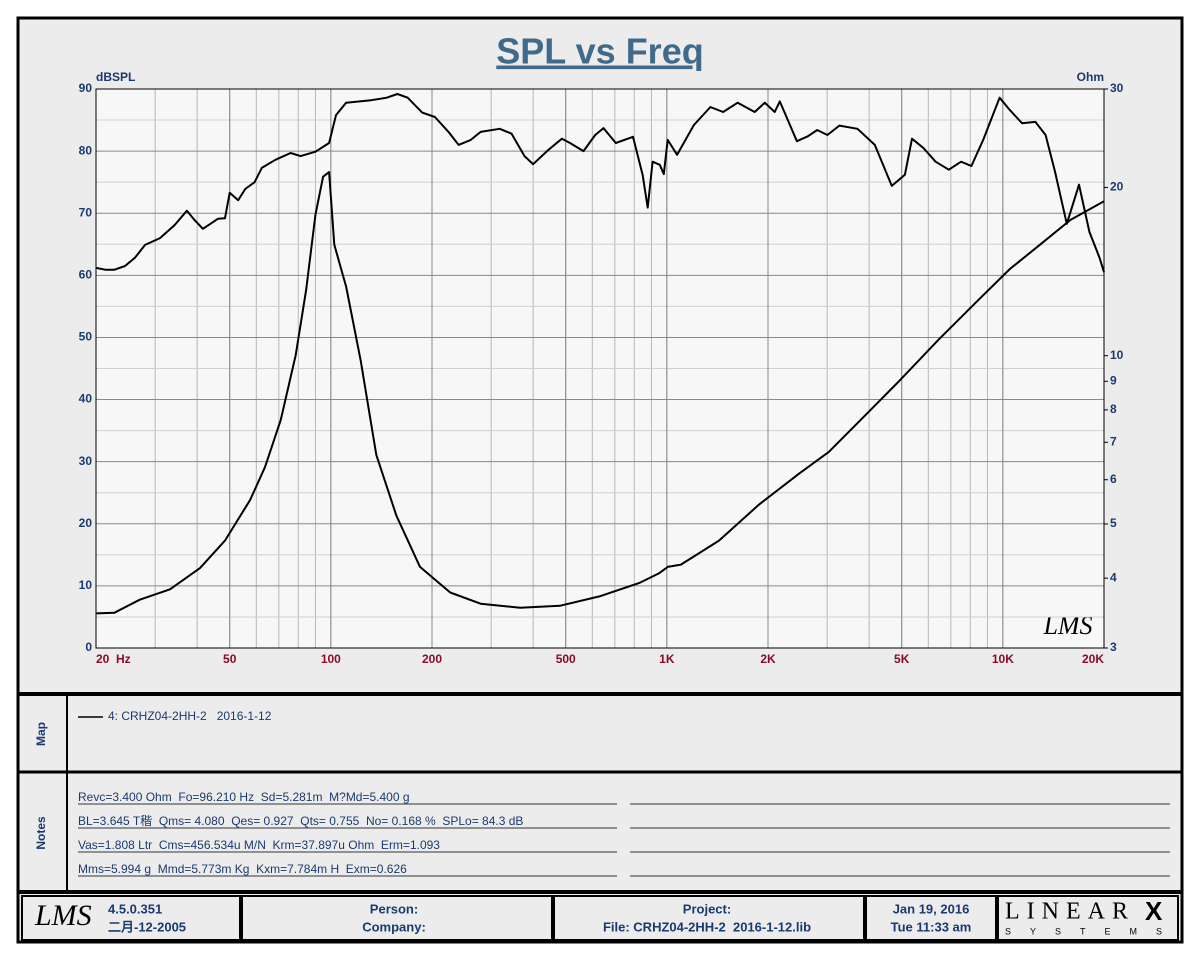 The width and height of the screenshot is (1200, 960). Describe the element at coordinates (394, 926) in the screenshot. I see `company: Company:` at that location.